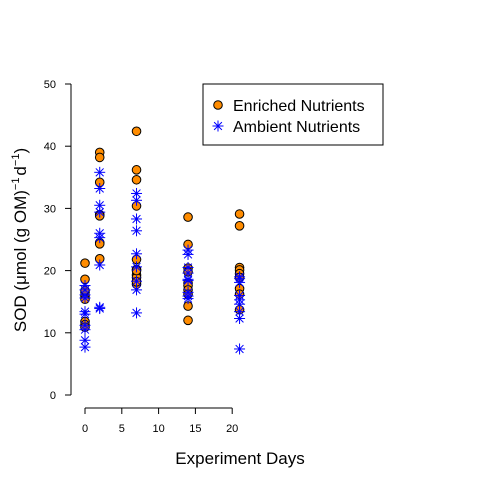 The height and width of the screenshot is (480, 480). I want to click on y-axis-label: SOD (μmol (g OM)−1d−1), so click(20, 240).